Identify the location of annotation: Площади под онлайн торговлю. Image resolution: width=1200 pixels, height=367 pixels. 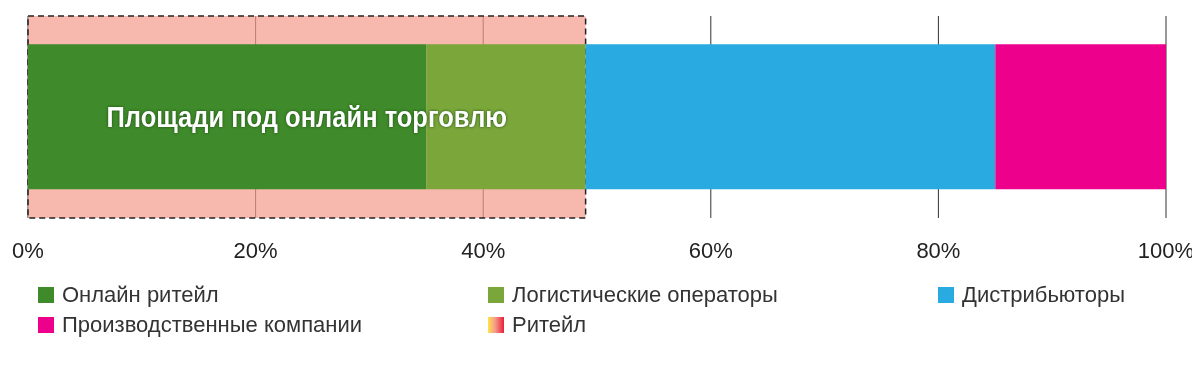
(307, 117).